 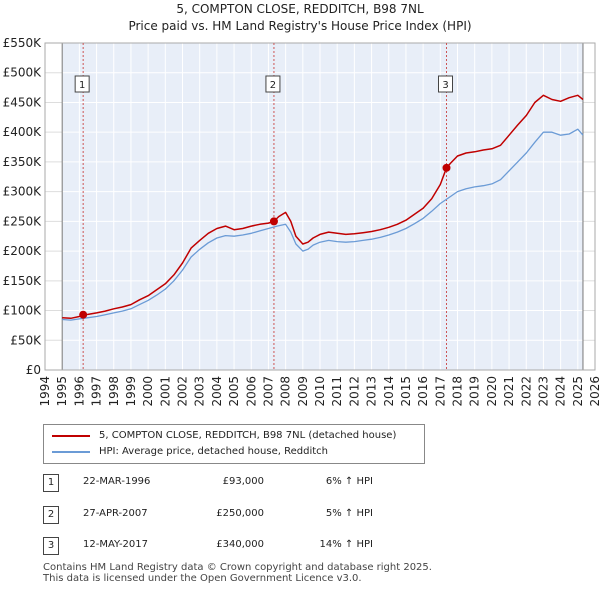 What do you see at coordinates (240, 544) in the screenshot?
I see `transaction-price: £340,000` at bounding box center [240, 544].